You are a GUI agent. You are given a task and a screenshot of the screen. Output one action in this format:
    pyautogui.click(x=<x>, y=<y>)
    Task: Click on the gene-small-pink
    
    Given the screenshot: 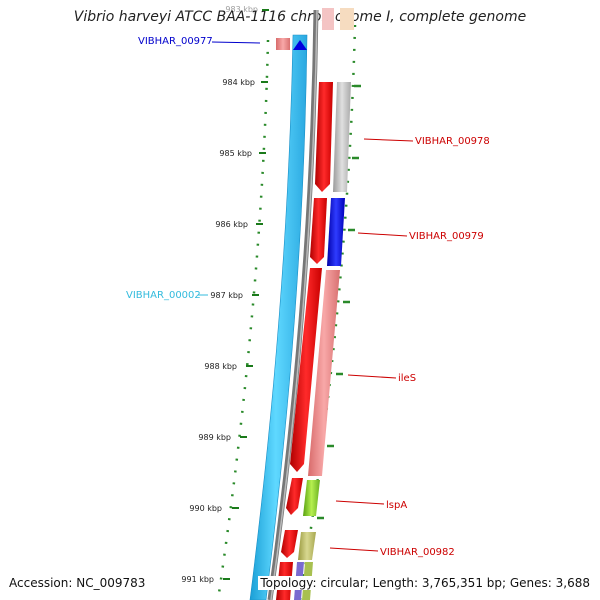 What is the action you would take?
    pyautogui.click(x=283, y=44)
    